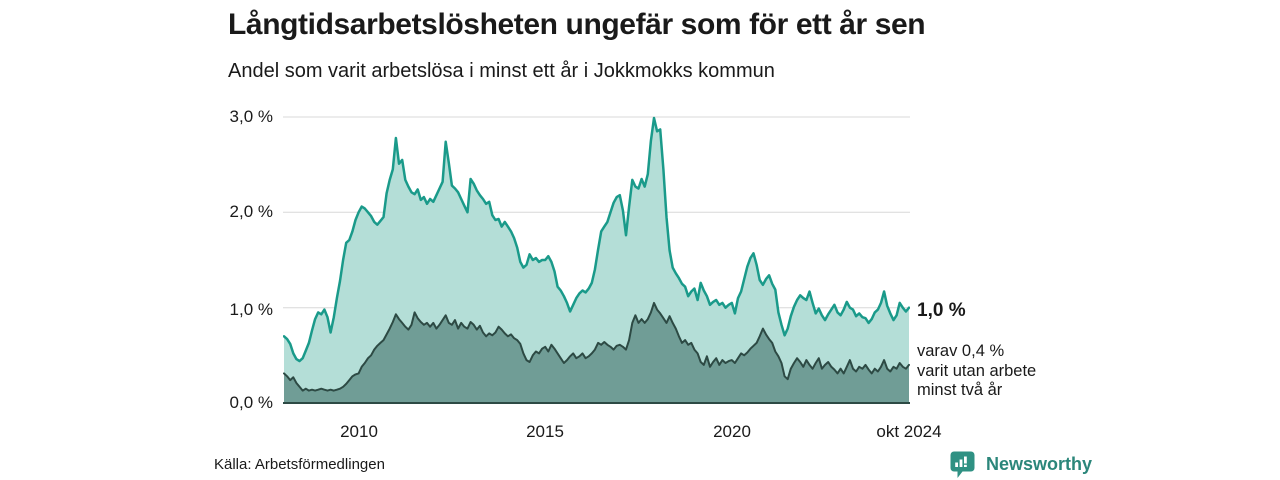  I want to click on annotation-line-3: minst två år, so click(960, 390).